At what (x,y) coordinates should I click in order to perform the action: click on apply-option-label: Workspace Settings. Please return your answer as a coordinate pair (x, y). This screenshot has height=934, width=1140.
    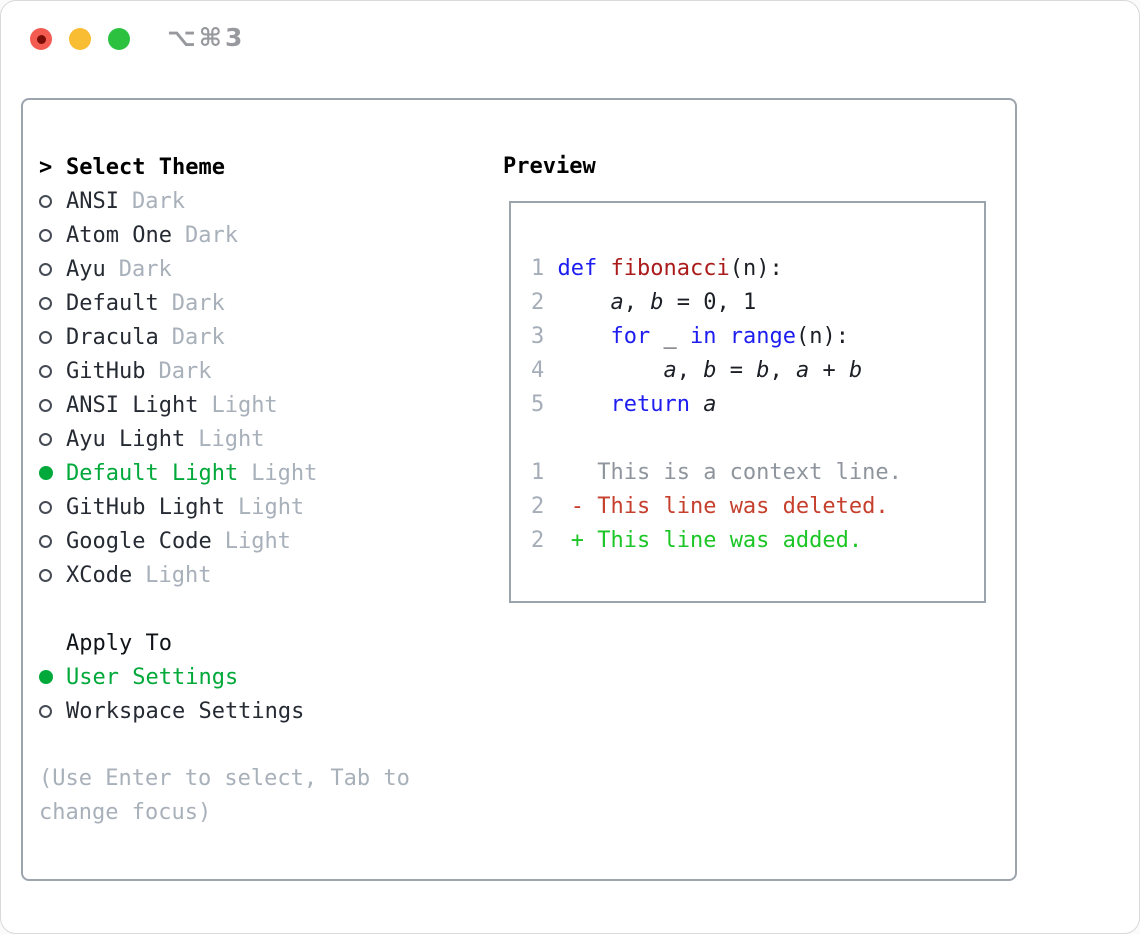
    Looking at the image, I should click on (185, 711).